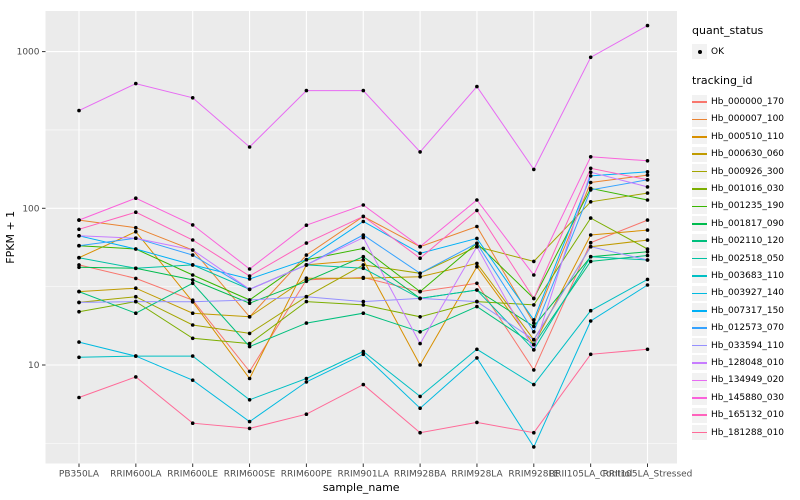  Describe the element at coordinates (250, 475) in the screenshot. I see `x-tick-label: RRIM600SE` at that location.